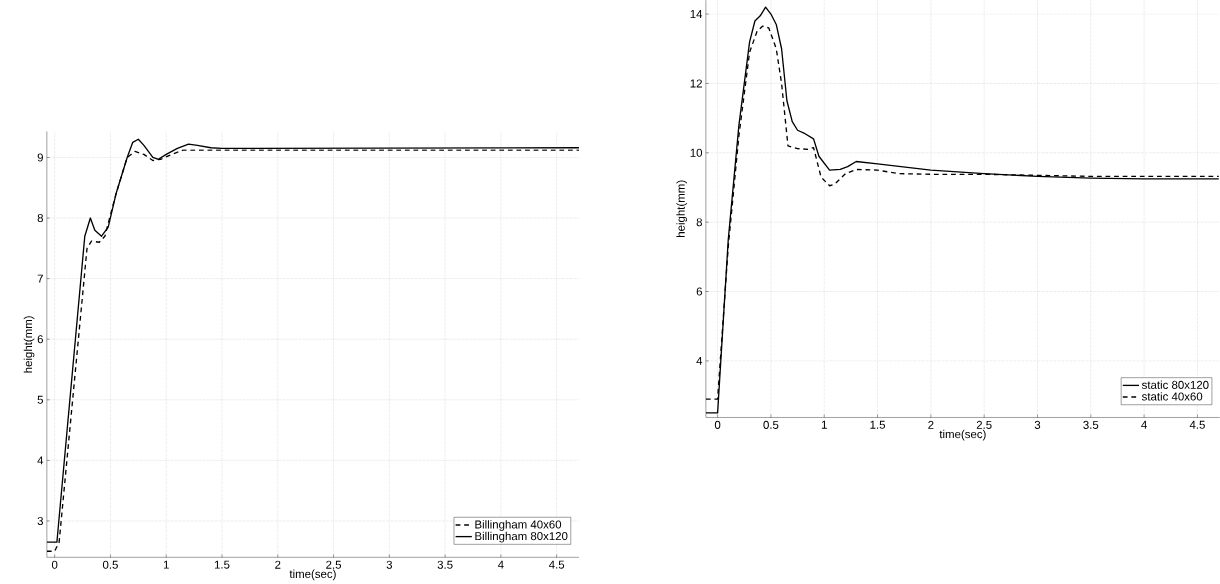  Describe the element at coordinates (40, 278) in the screenshot. I see `y-tick-label: 7` at that location.